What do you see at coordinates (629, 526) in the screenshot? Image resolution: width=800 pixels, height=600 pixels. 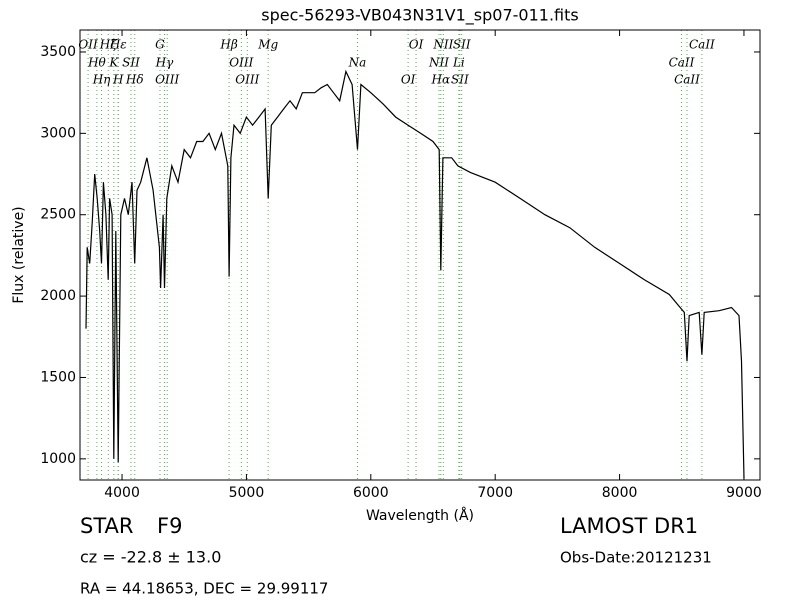 I see `survey: LAMOST DR1` at bounding box center [629, 526].